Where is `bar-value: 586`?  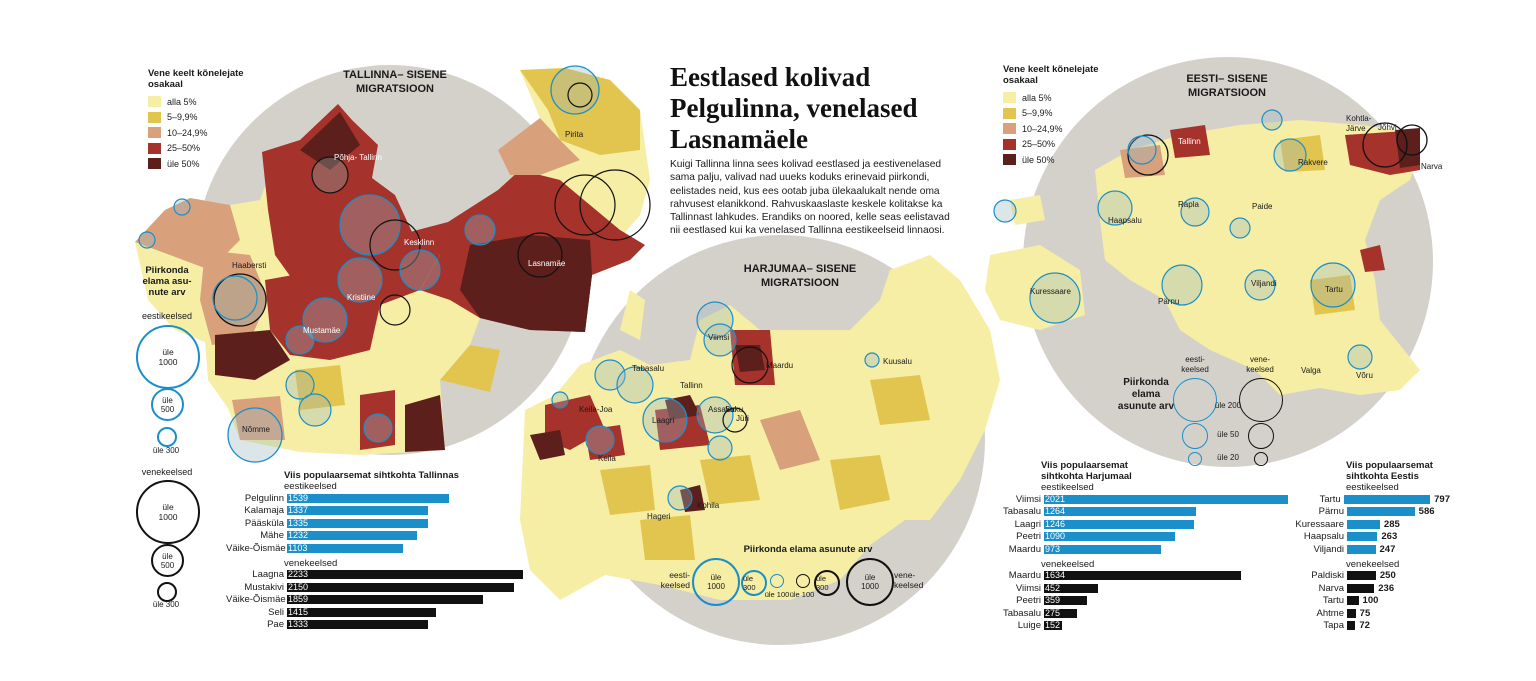
bar-value: 586 is located at coordinates (1426, 512).